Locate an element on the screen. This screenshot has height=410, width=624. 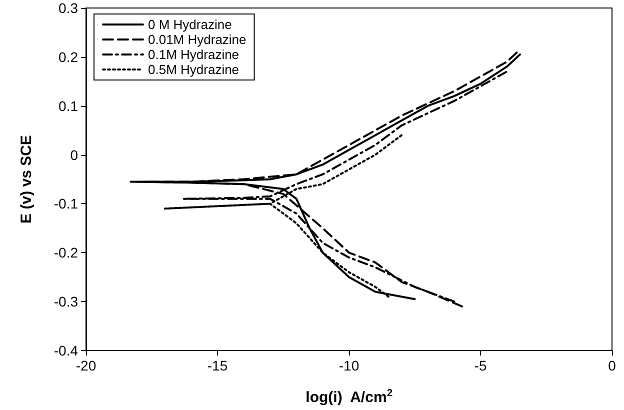
x-tick-label: -5 is located at coordinates (480, 366).